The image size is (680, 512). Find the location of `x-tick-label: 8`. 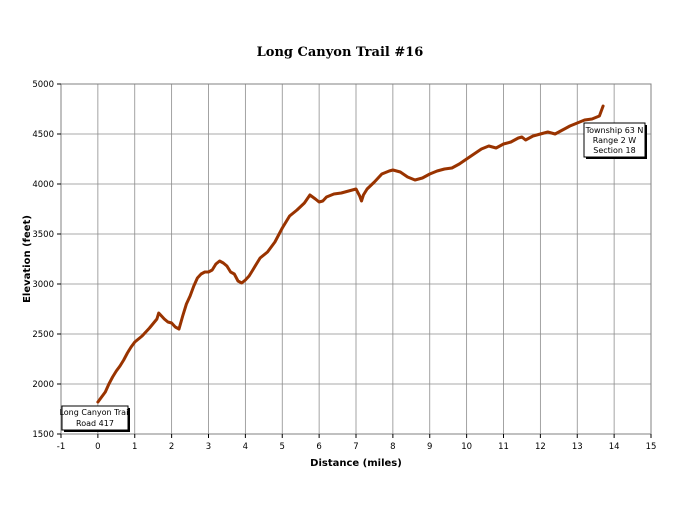

x-tick-label: 8 is located at coordinates (392, 447).